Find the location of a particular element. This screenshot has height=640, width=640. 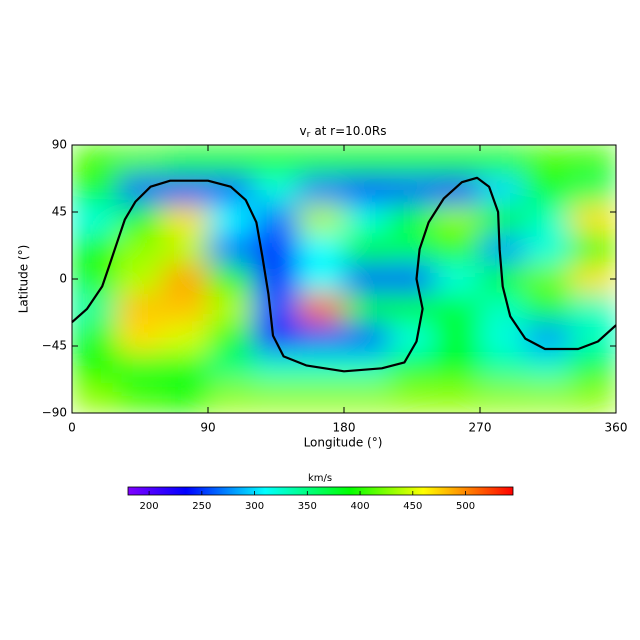

y-axis-label: Latitude (°) is located at coordinates (24, 279).